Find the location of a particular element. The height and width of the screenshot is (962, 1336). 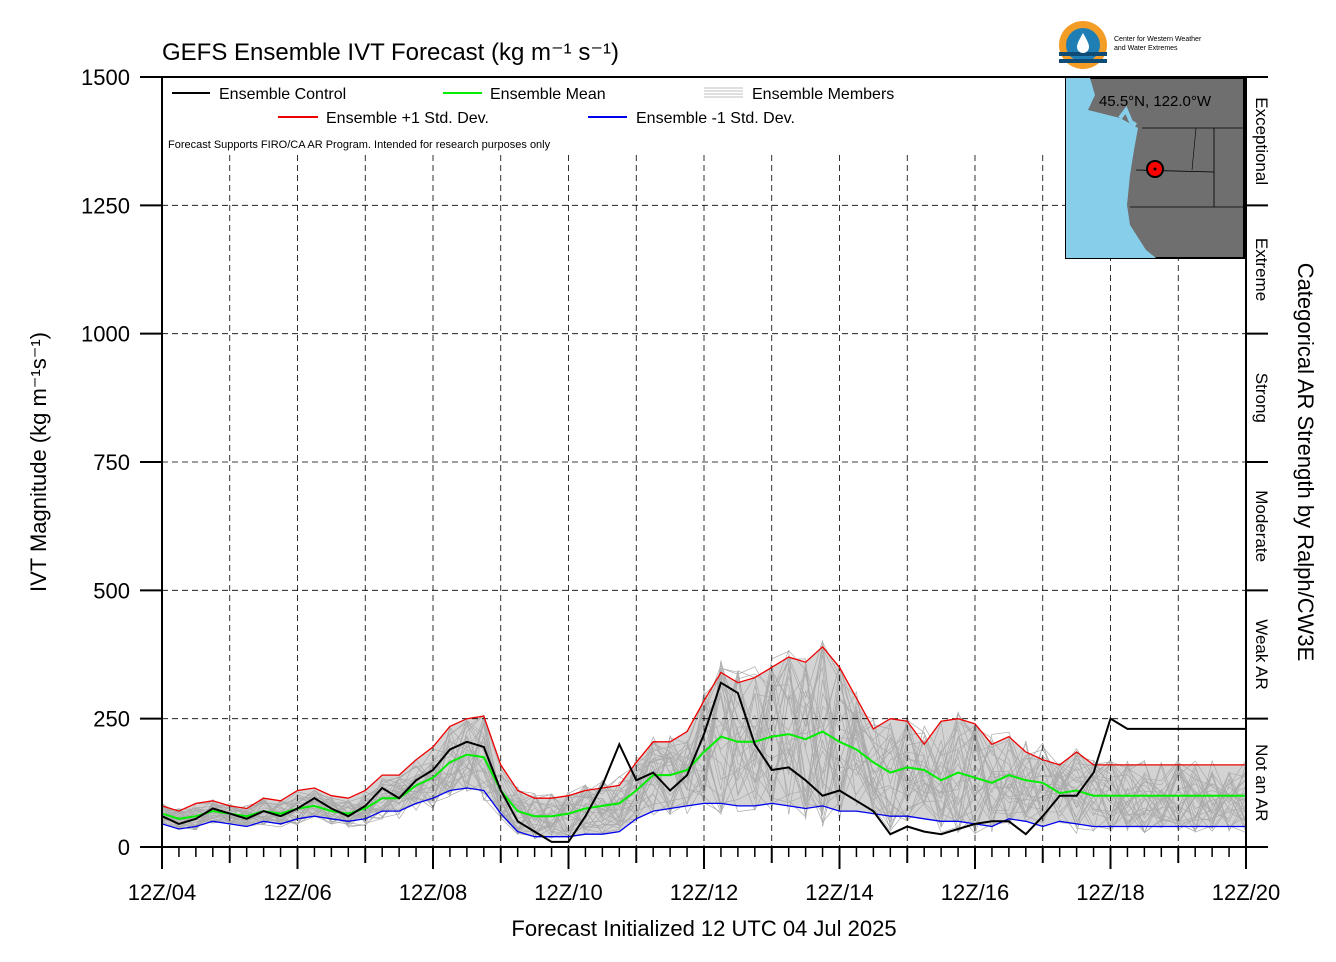

y-tick-label: 0 is located at coordinates (124, 847).